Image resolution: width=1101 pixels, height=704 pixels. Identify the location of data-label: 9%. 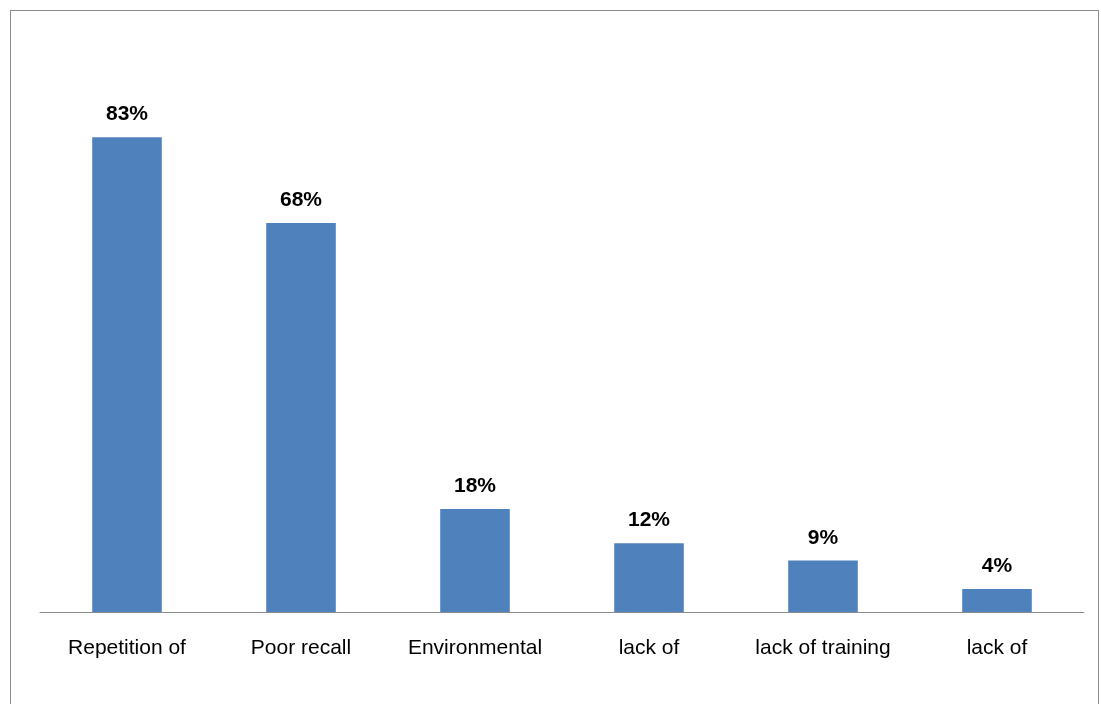
(823, 536).